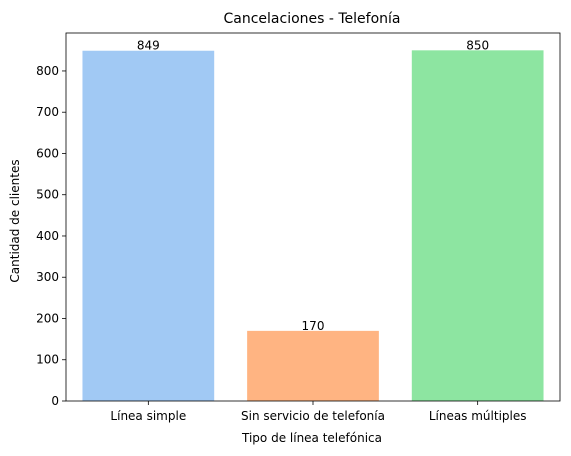 Image resolution: width=571 pixels, height=456 pixels. What do you see at coordinates (47, 277) in the screenshot?
I see `y-tick-label: 300` at bounding box center [47, 277].